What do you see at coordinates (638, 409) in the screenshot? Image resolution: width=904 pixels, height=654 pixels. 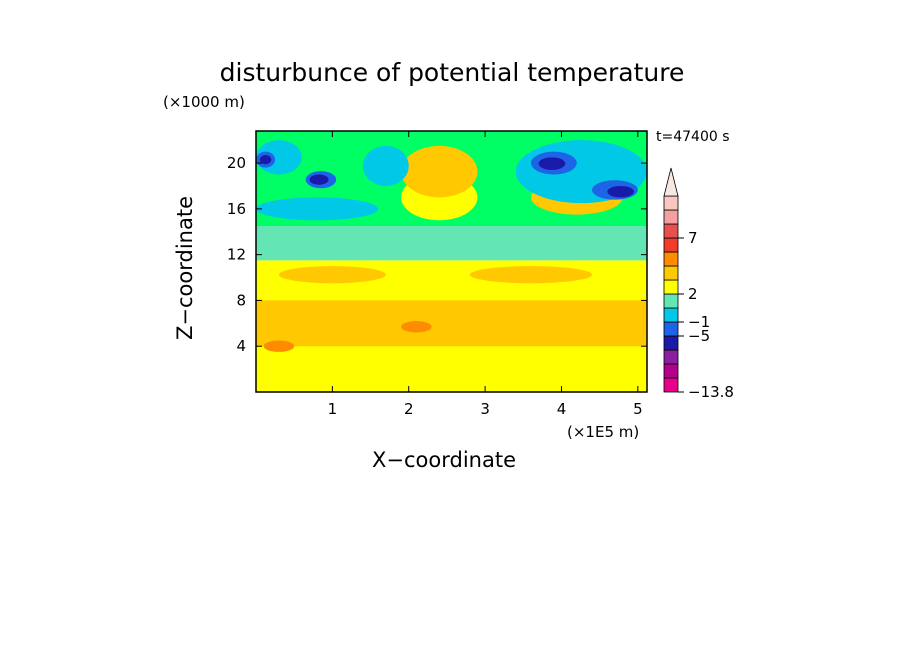 I see `x-tick-label: 5` at bounding box center [638, 409].